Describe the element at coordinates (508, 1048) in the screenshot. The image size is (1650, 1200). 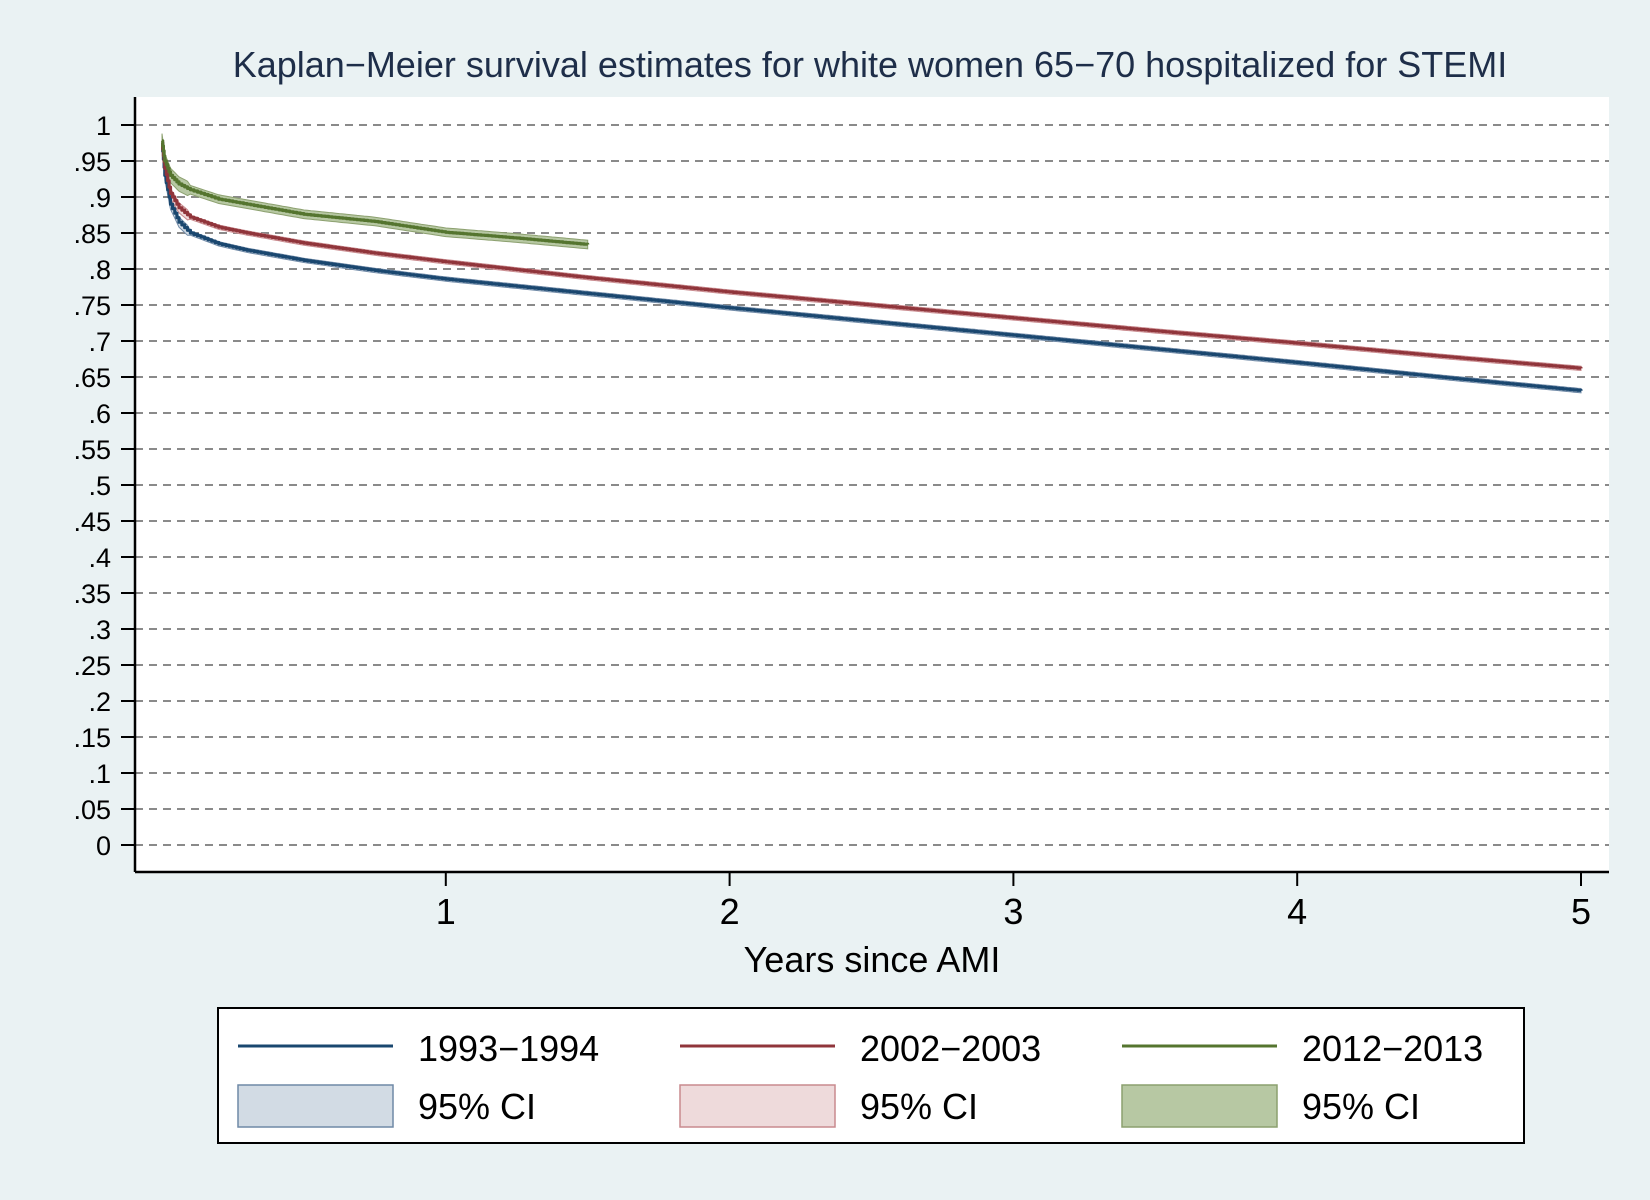
I see `legend-label-0: 1993−1994` at that location.